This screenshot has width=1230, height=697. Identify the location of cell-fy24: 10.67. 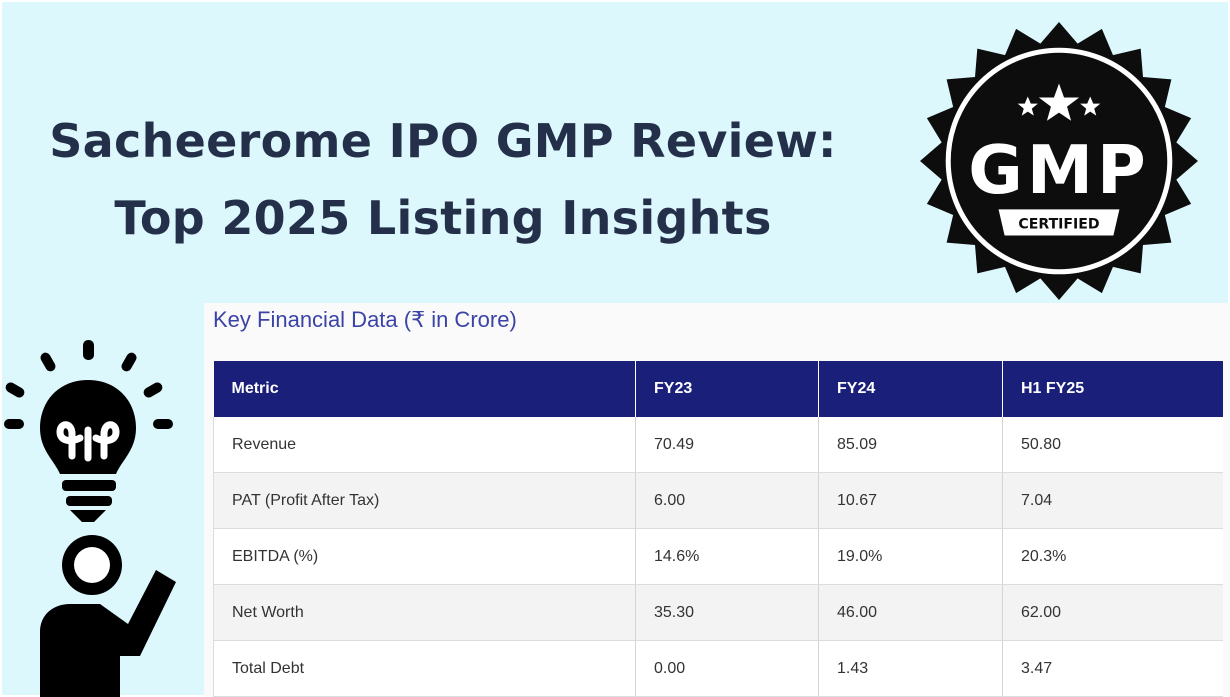
(910, 500).